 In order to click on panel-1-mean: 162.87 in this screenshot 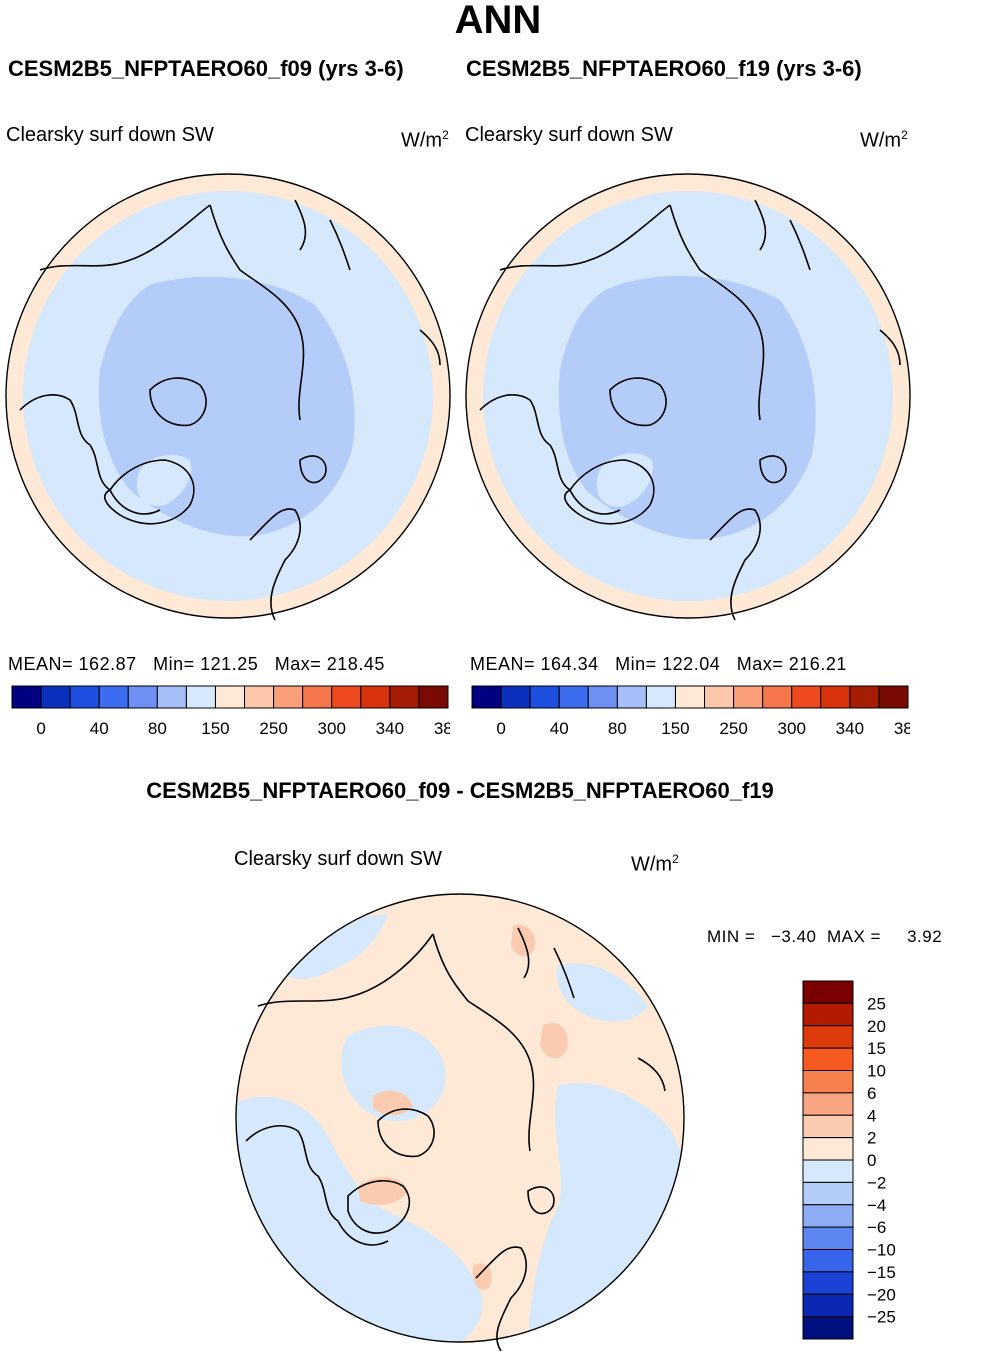, I will do `click(107, 664)`.